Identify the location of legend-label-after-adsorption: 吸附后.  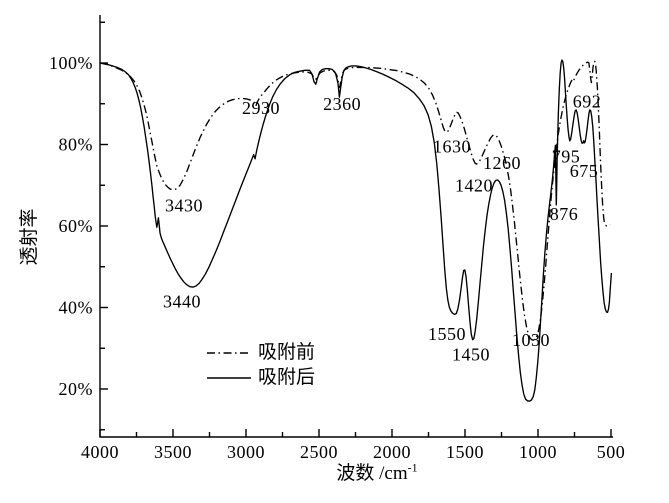
(287, 377).